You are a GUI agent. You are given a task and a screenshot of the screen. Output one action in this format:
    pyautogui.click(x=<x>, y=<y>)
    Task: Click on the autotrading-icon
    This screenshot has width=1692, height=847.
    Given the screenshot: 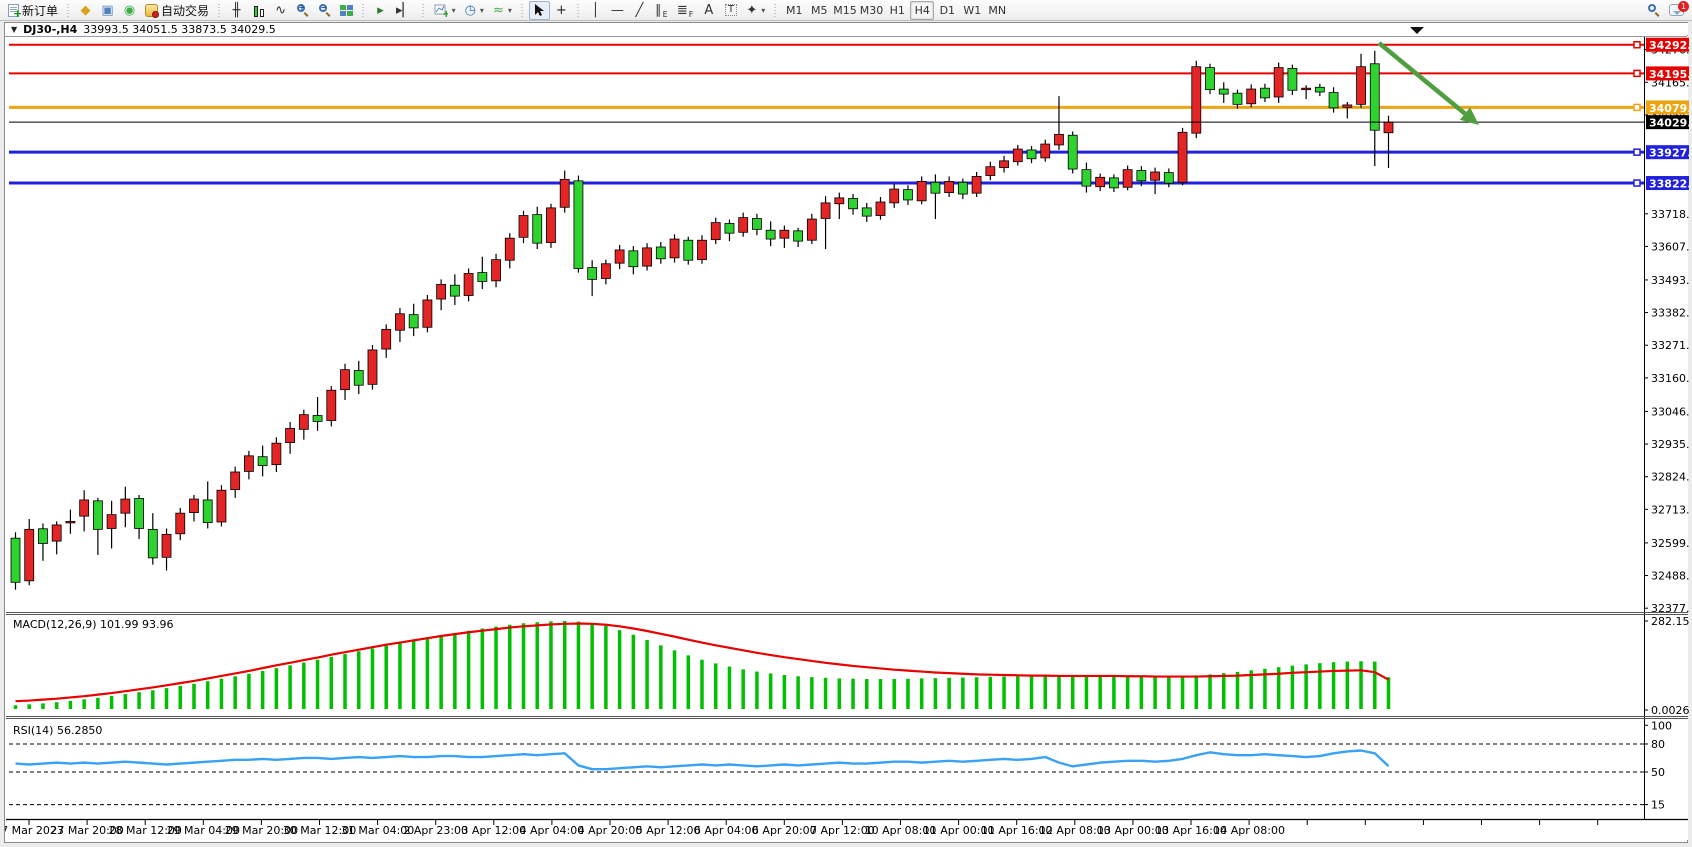 What is the action you would take?
    pyautogui.click(x=152, y=10)
    